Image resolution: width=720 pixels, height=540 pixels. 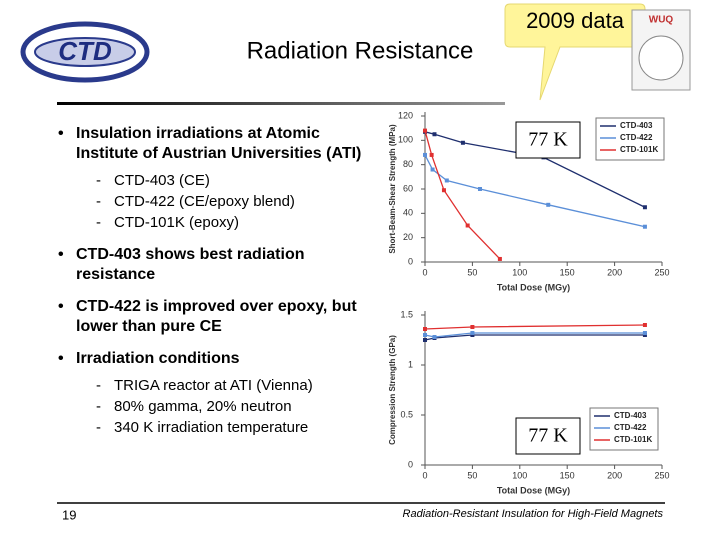 I want to click on sub-bullet: TRIGA reactor at ATI (Vienna), so click(x=222, y=385).